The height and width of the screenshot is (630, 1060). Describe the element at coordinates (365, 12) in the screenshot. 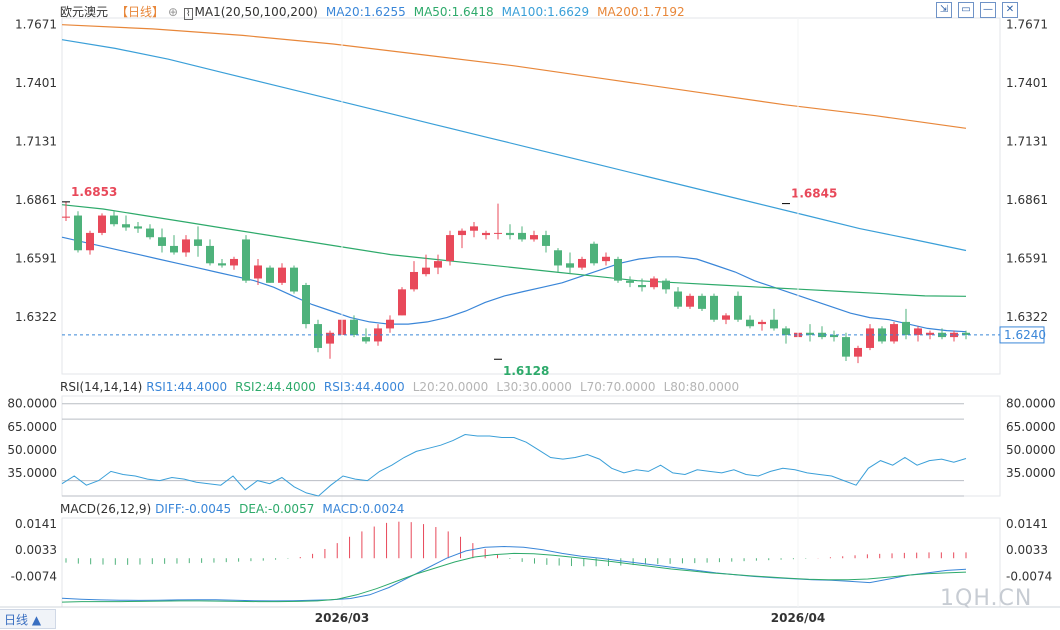

I see `ma-value-0: MA20:1.6255` at that location.